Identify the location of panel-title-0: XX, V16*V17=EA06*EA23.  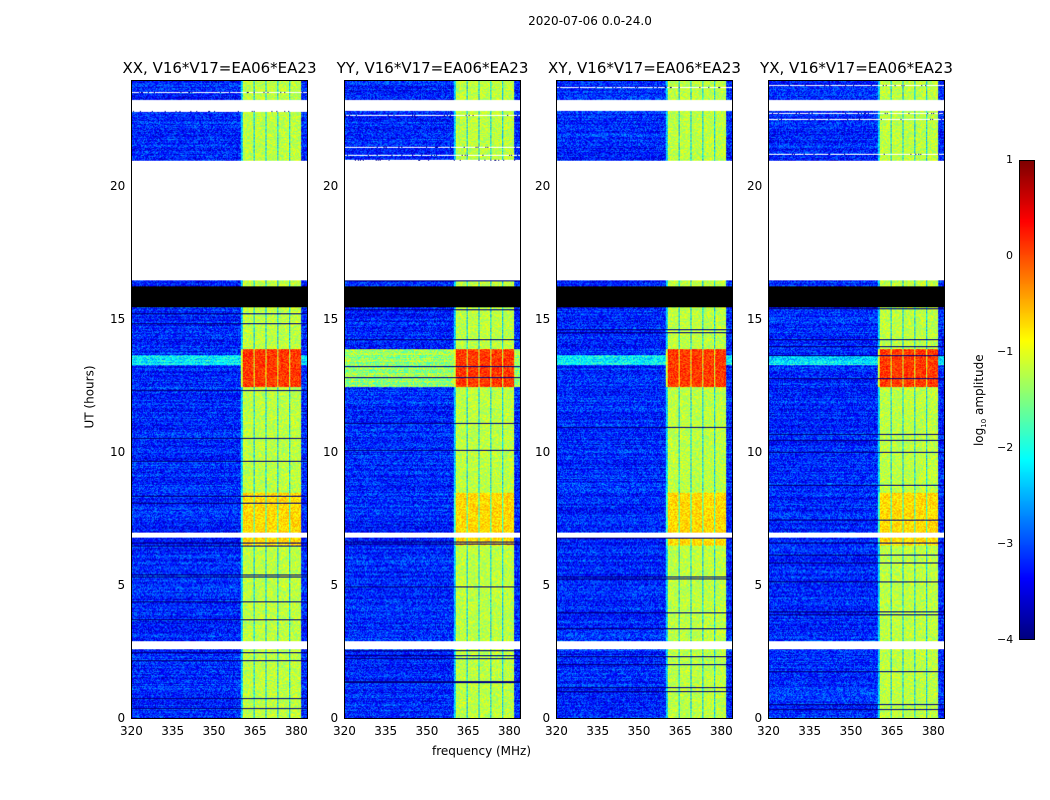
(219, 68).